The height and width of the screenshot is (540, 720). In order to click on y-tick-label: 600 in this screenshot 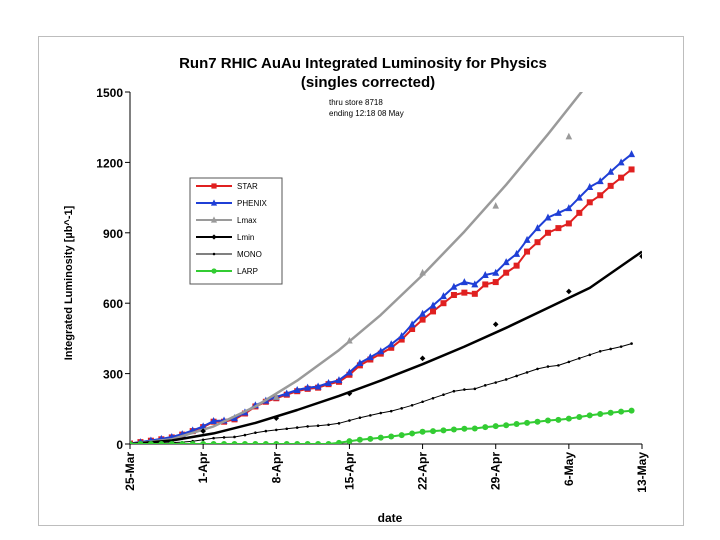, I will do `click(113, 304)`.